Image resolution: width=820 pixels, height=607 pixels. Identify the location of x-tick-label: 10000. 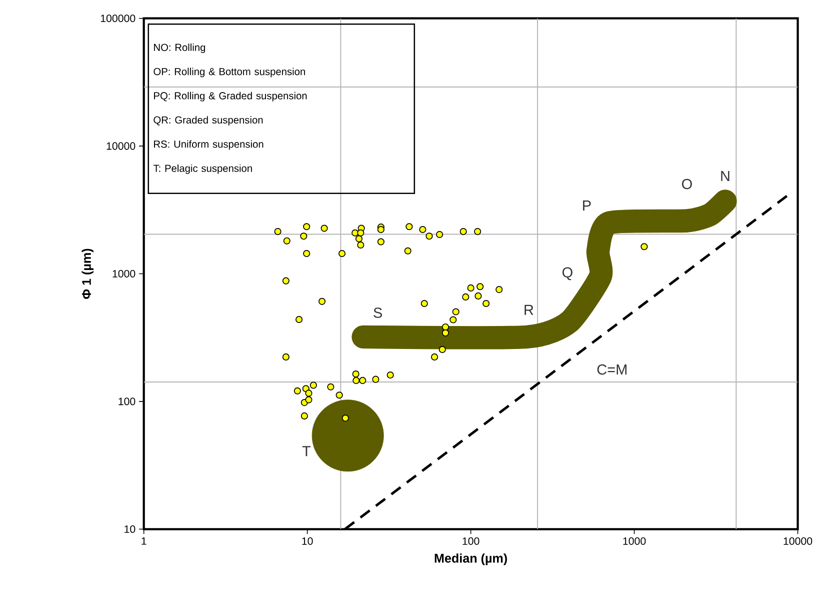
(798, 541).